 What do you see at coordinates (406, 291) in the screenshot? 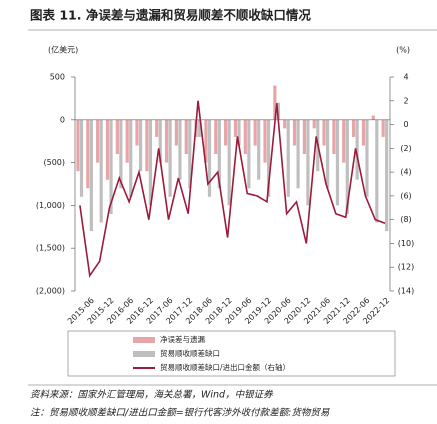
I see `y2-tick-label: (14)` at bounding box center [406, 291].